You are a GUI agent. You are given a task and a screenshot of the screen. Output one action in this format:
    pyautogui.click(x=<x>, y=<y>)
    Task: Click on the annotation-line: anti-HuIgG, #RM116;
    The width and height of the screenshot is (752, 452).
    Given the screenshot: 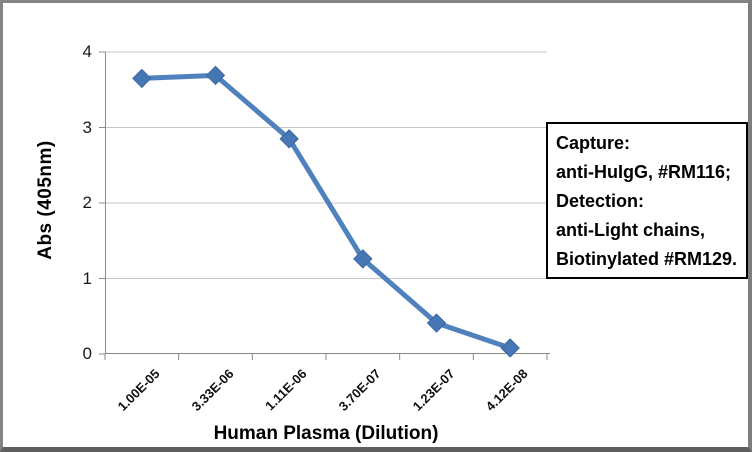 What is the action you would take?
    pyautogui.click(x=644, y=172)
    